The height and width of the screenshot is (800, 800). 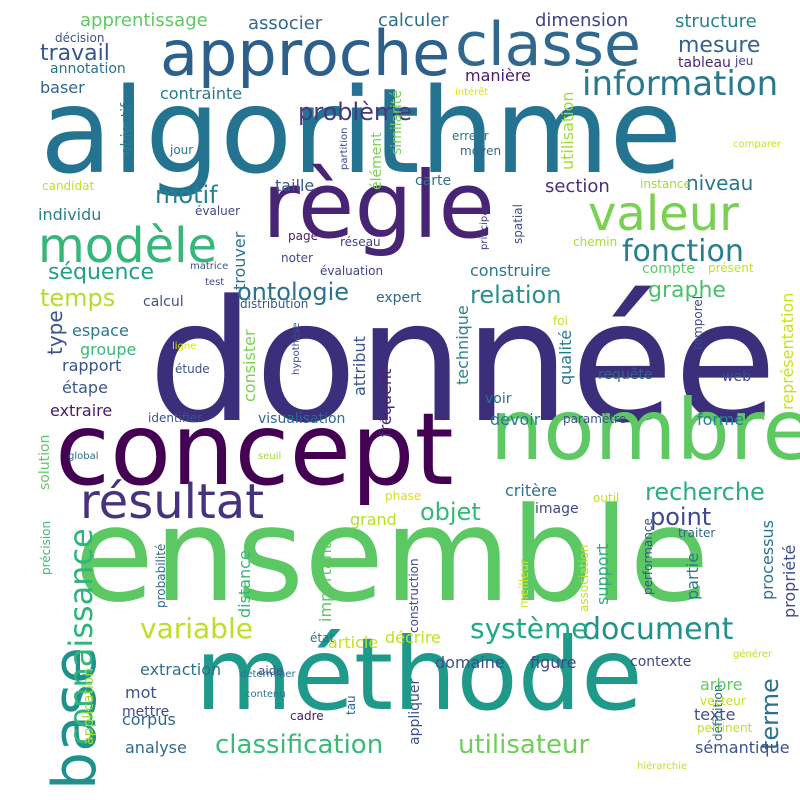 I want to click on word-construire: construire, so click(x=510, y=270).